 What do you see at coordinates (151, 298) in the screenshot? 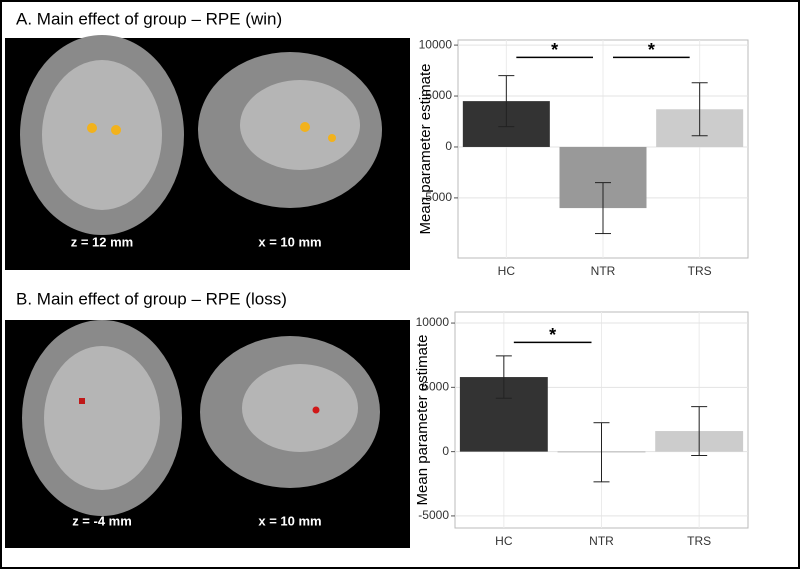
I see `panel-title: B. Main effect of group – RPE (loss)` at bounding box center [151, 298].